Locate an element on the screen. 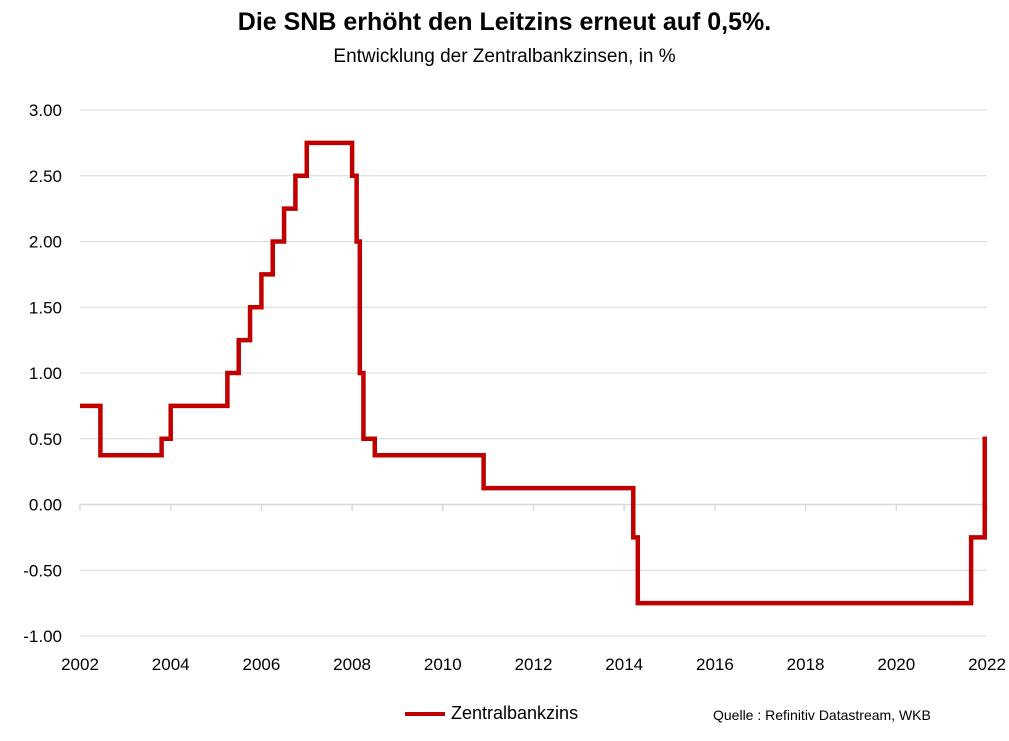 The width and height of the screenshot is (1009, 741). legend: Zentralbankzins is located at coordinates (491, 713).